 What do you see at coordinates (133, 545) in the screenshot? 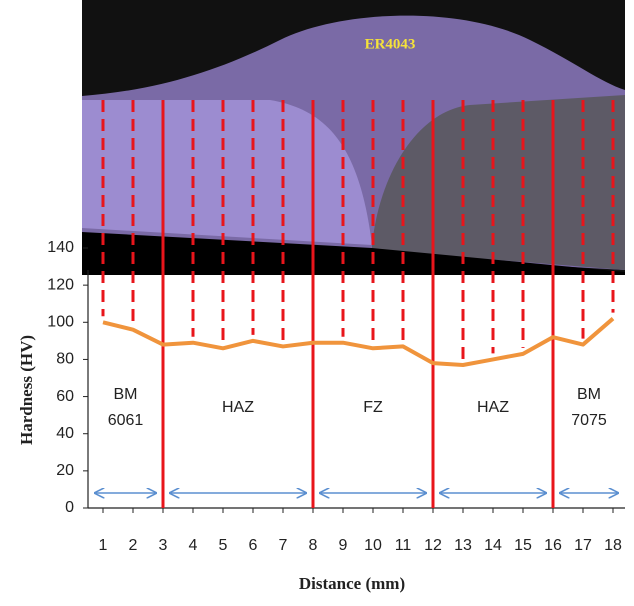
I see `x-tick-label: 2` at bounding box center [133, 545].